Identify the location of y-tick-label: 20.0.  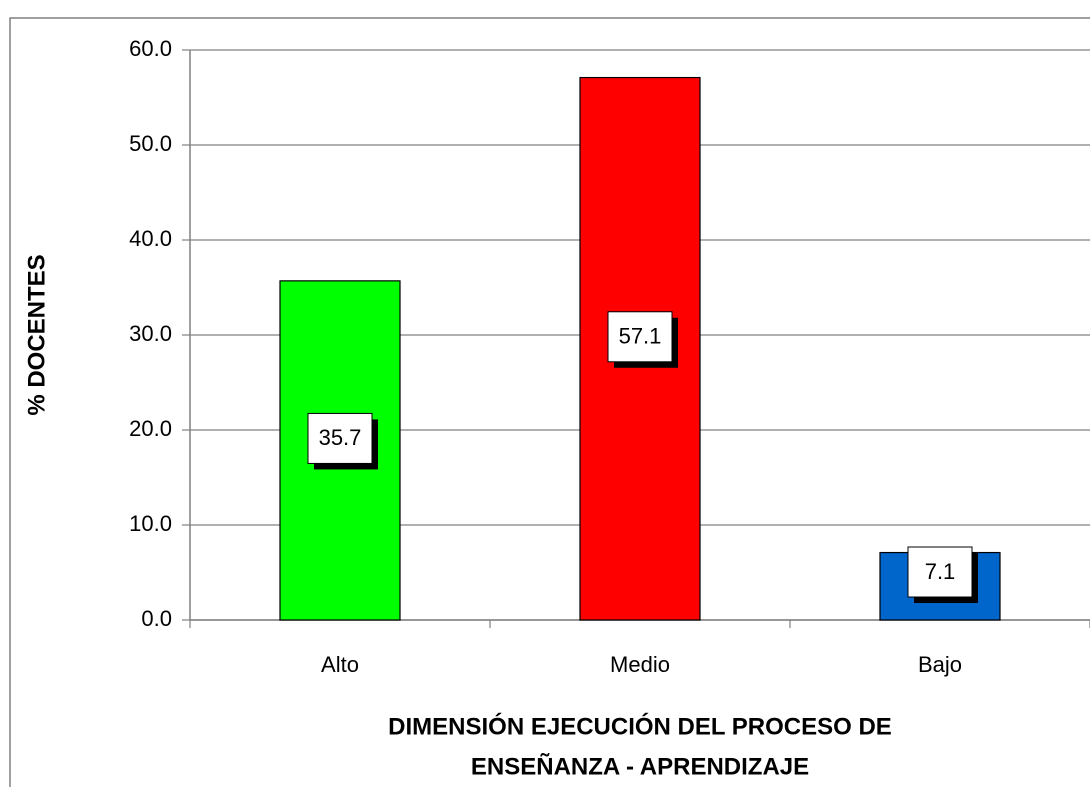
(150, 428).